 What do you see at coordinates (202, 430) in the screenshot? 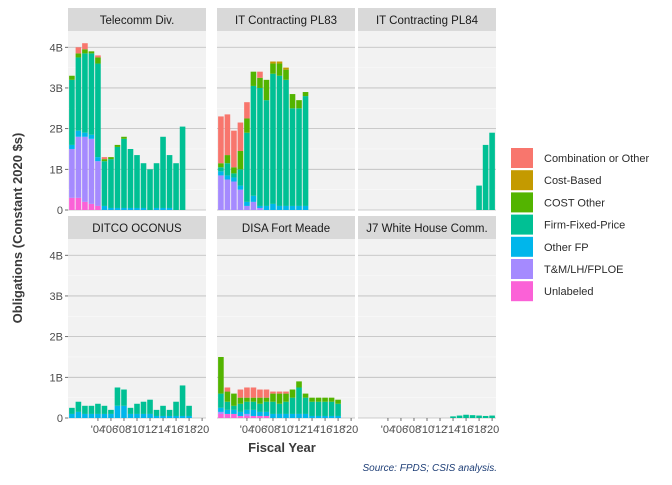
I see `x-tick-label: '20` at bounding box center [202, 430].